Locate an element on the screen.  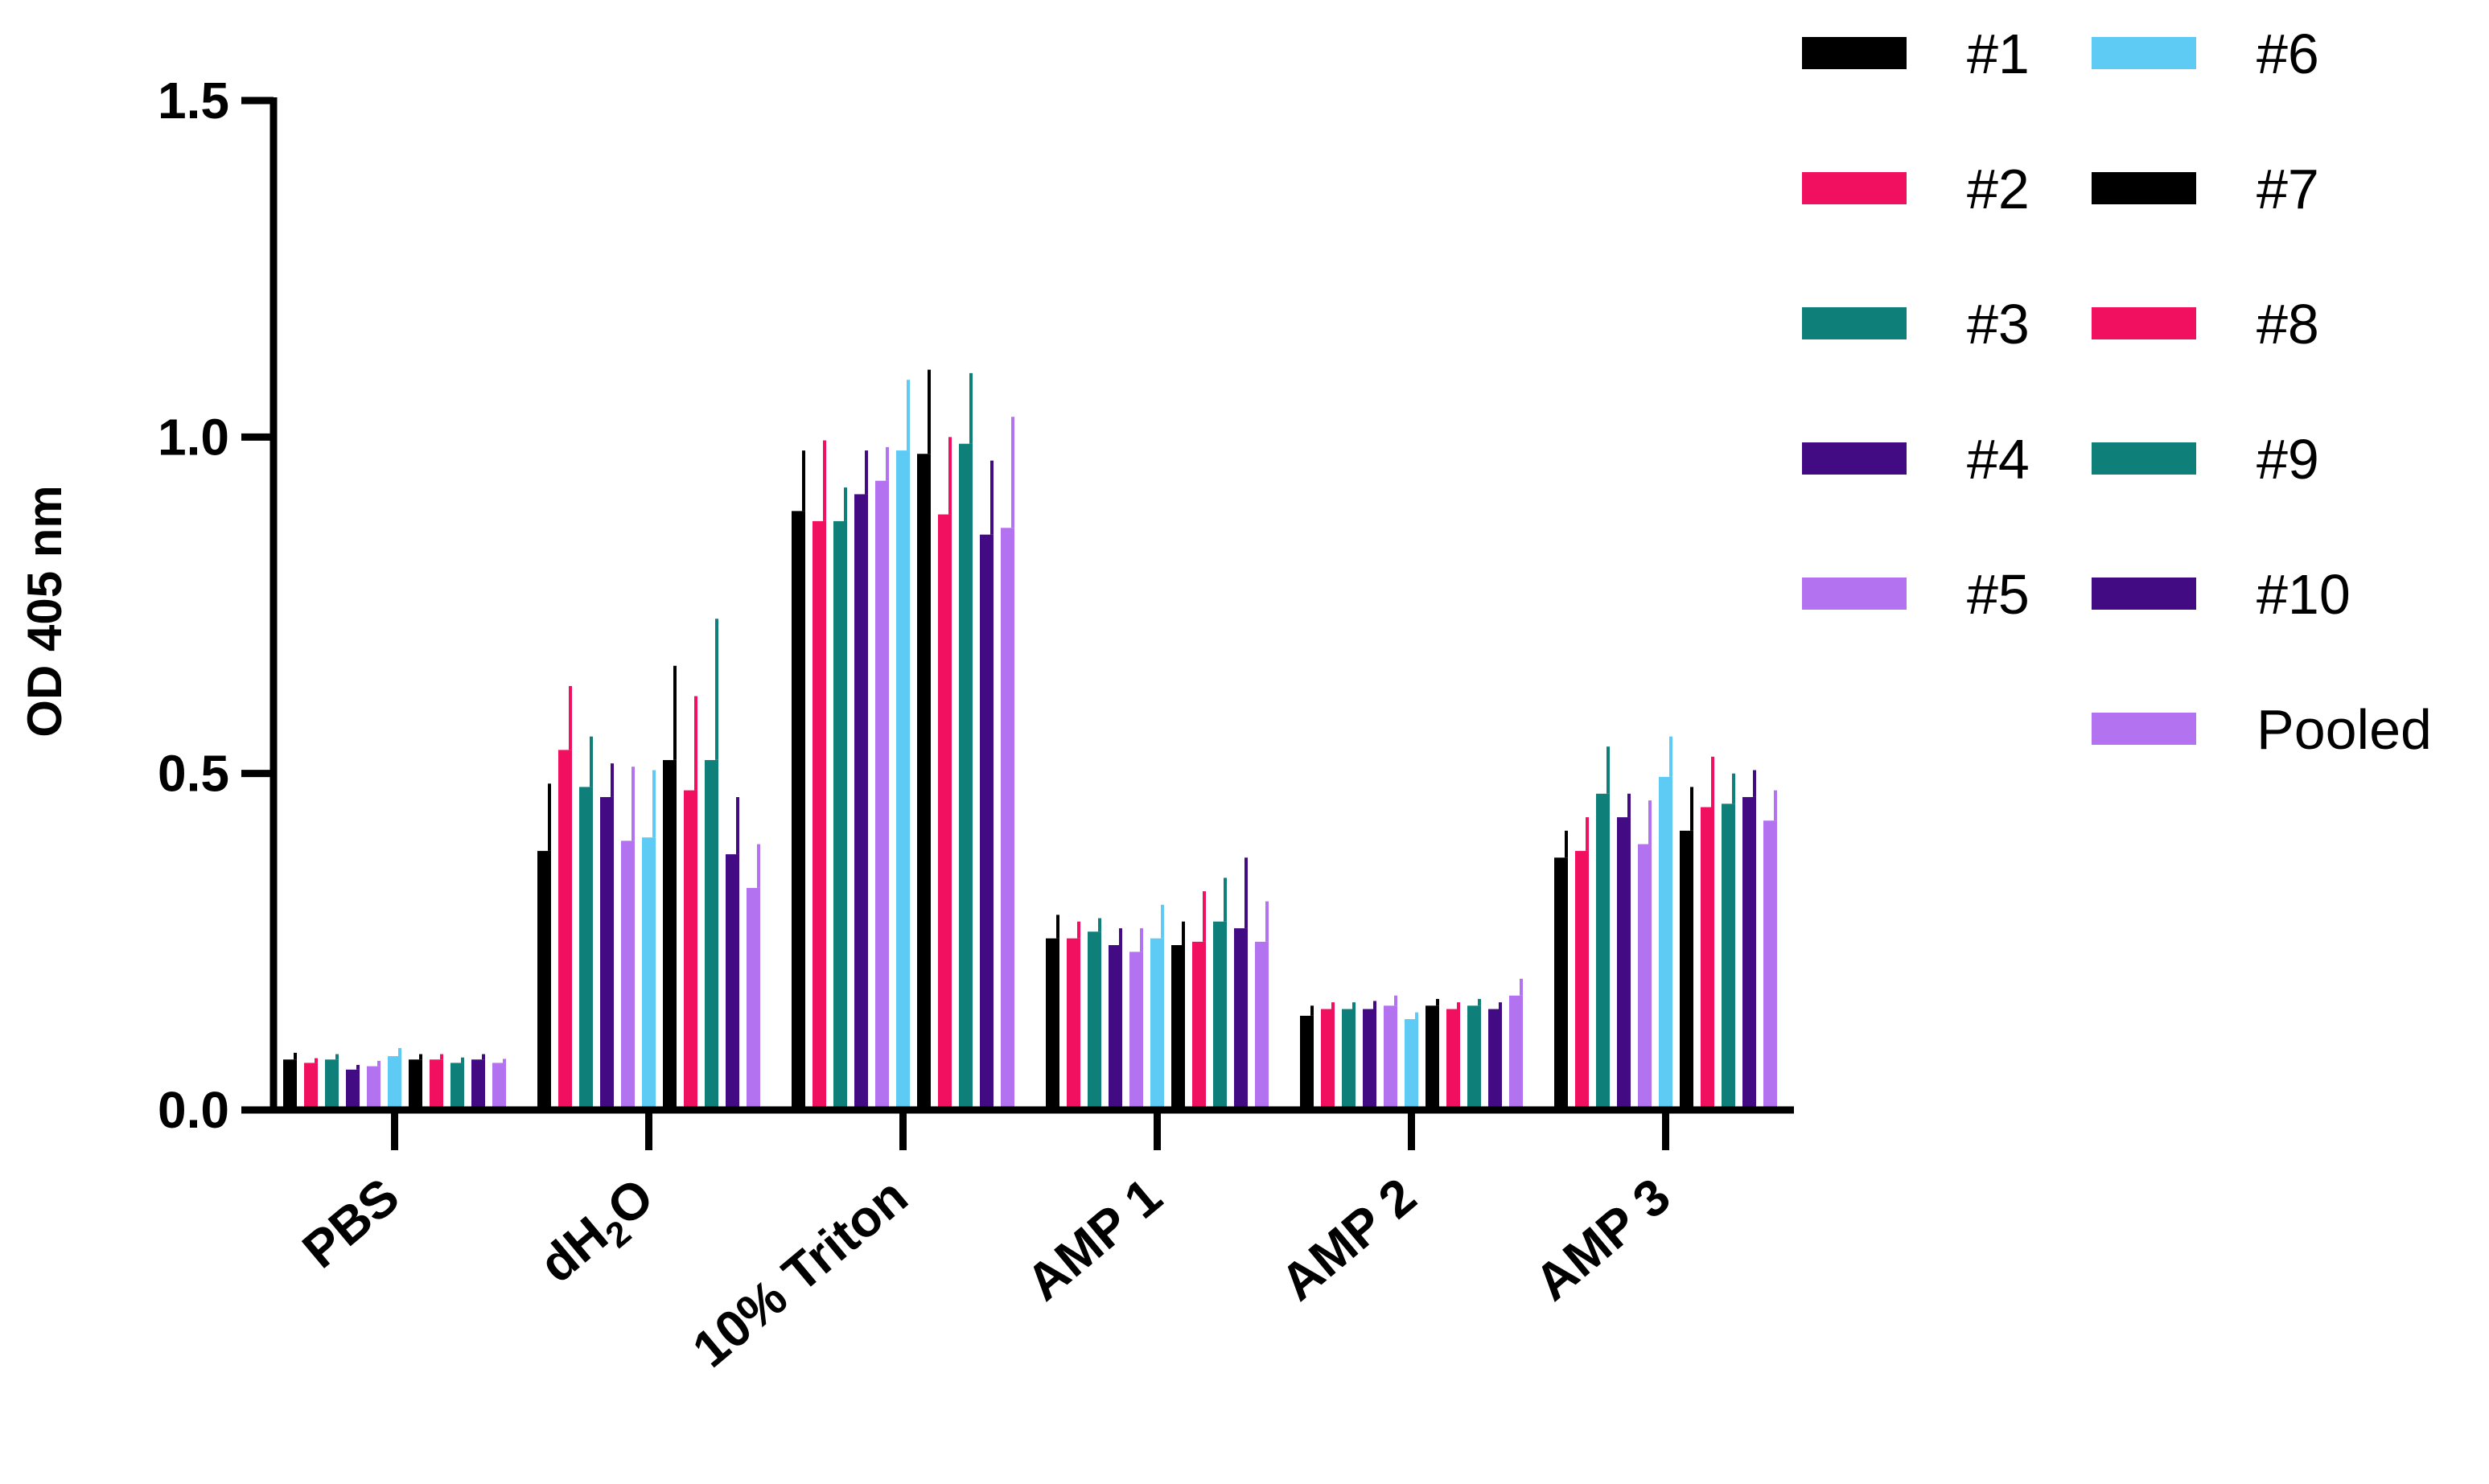
y-axis-title: OD 405 nm is located at coordinates (45, 611).